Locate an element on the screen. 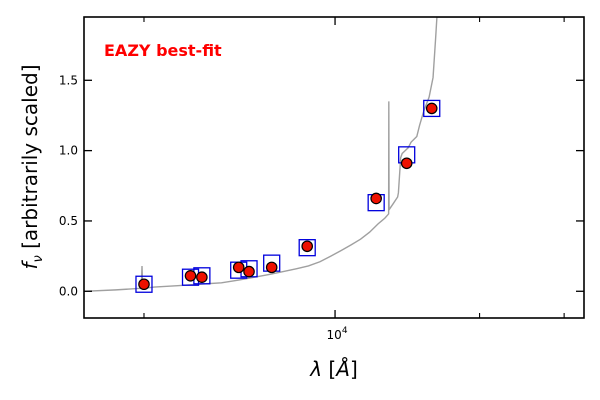 This screenshot has height=400, width=600. y-tick-label: 1.5 is located at coordinates (68, 80).